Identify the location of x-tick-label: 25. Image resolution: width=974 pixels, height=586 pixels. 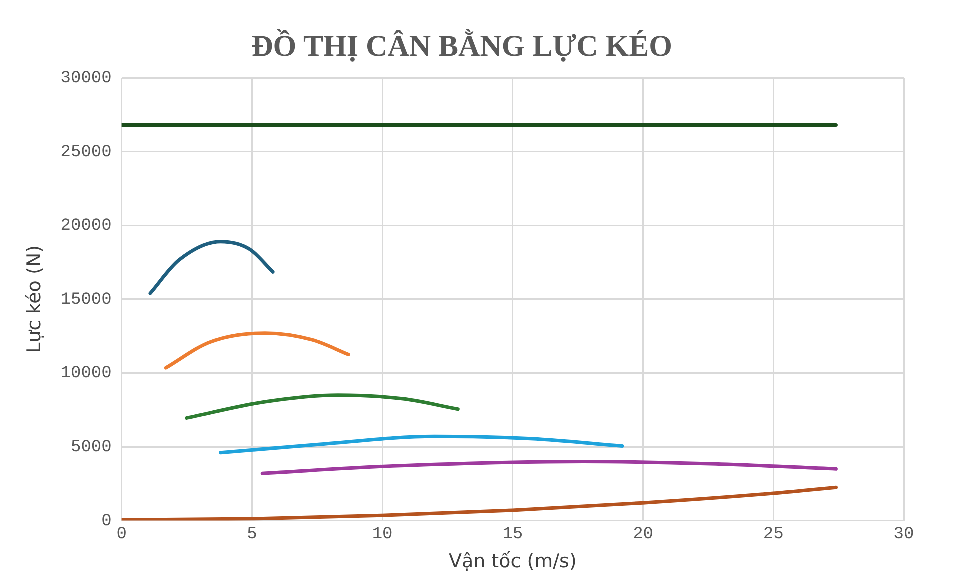
(773, 535).